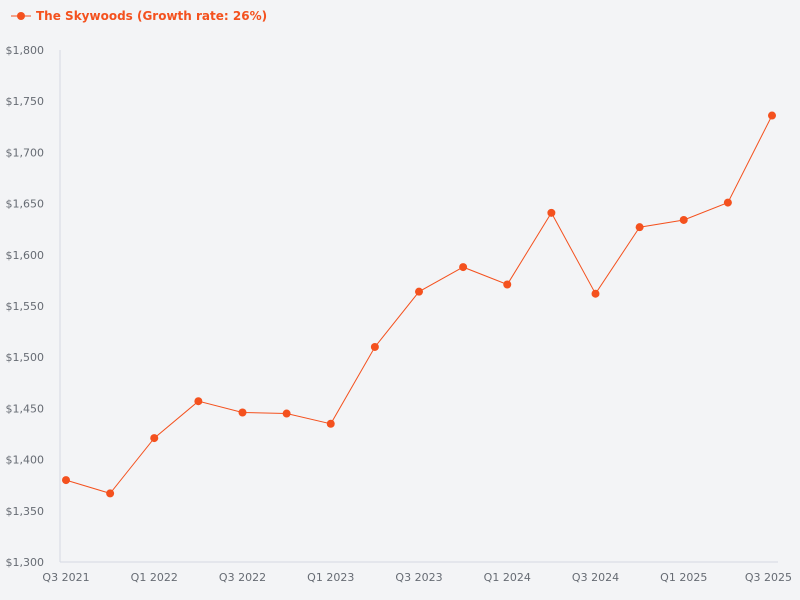 This screenshot has height=600, width=800. Describe the element at coordinates (25, 50) in the screenshot. I see `y-tick-label: $1,800` at that location.